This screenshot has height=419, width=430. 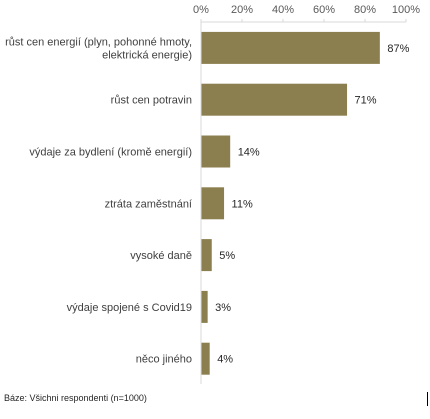 What do you see at coordinates (324, 10) in the screenshot?
I see `x-tick-label: 60%` at bounding box center [324, 10].